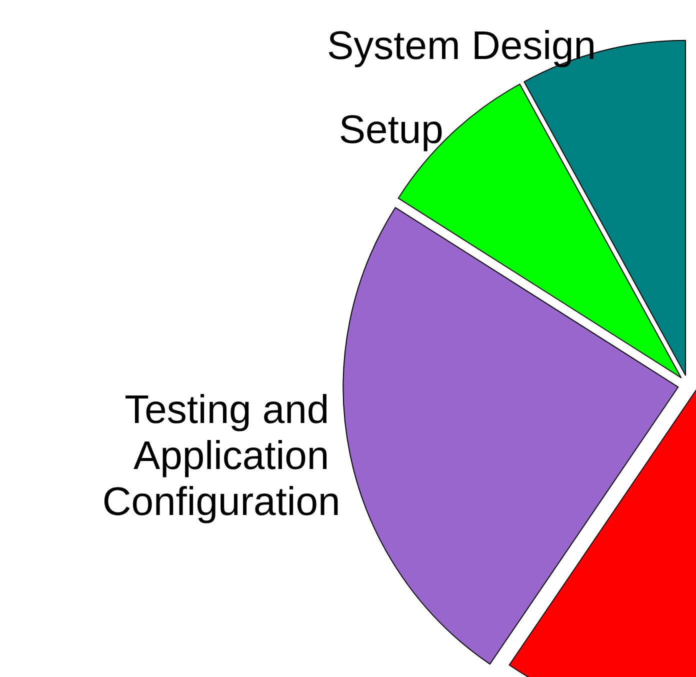 This screenshot has height=677, width=696. Describe the element at coordinates (461, 46) in the screenshot. I see `slice-label: System Design` at that location.